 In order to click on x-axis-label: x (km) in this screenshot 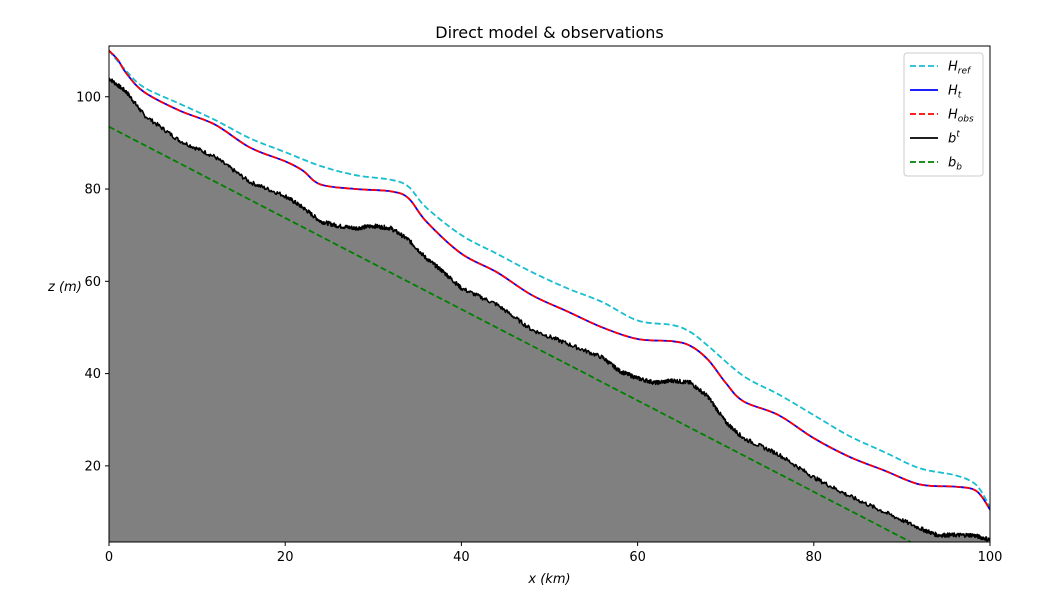, I will do `click(548, 579)`.